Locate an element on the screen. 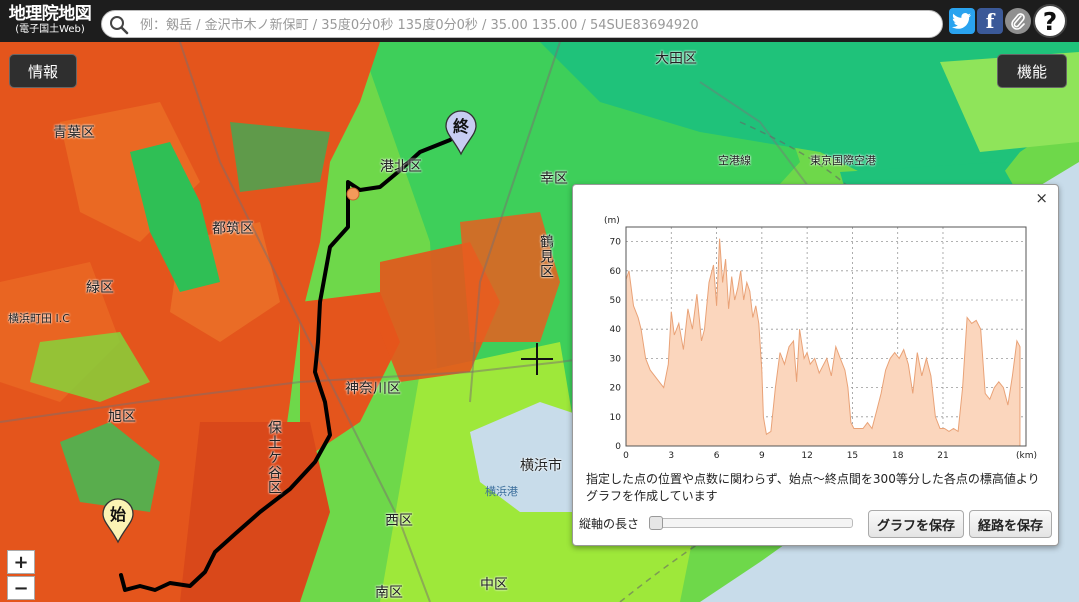 Image resolution: width=1079 pixels, height=602 pixels. x-tick-label: 0 is located at coordinates (626, 456).